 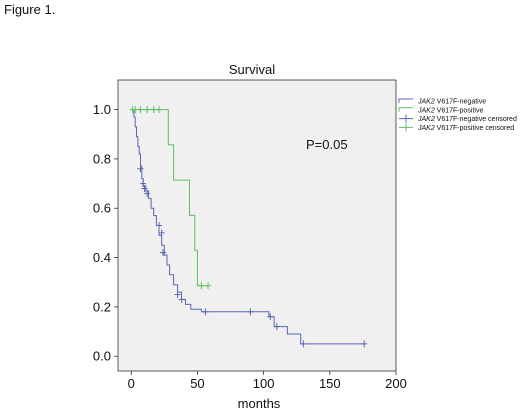 What do you see at coordinates (197, 383) in the screenshot?
I see `x-tick-label: 50` at bounding box center [197, 383].